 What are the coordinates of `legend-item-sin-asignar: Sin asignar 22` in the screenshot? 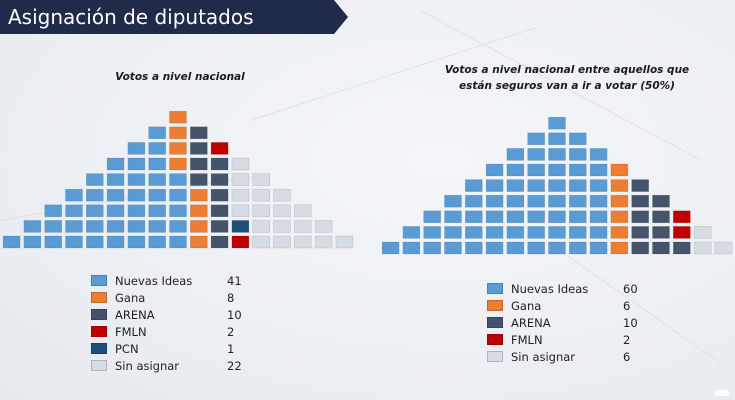 It's located at (176, 367).